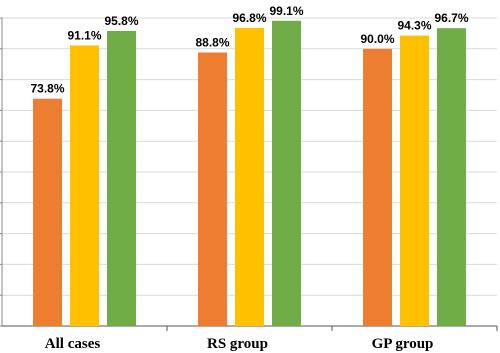  I want to click on x-tick-label: All cases, so click(73, 344).